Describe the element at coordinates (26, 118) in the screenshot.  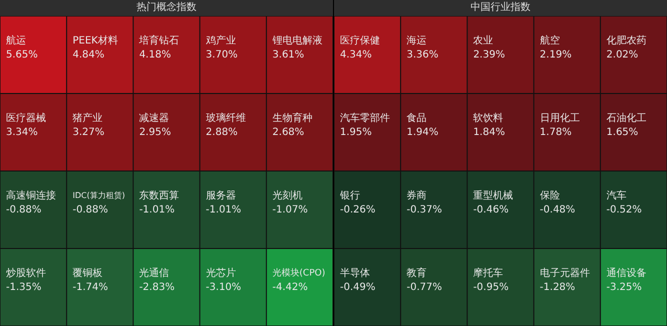
I see `category-label: 医疗器械` at that location.